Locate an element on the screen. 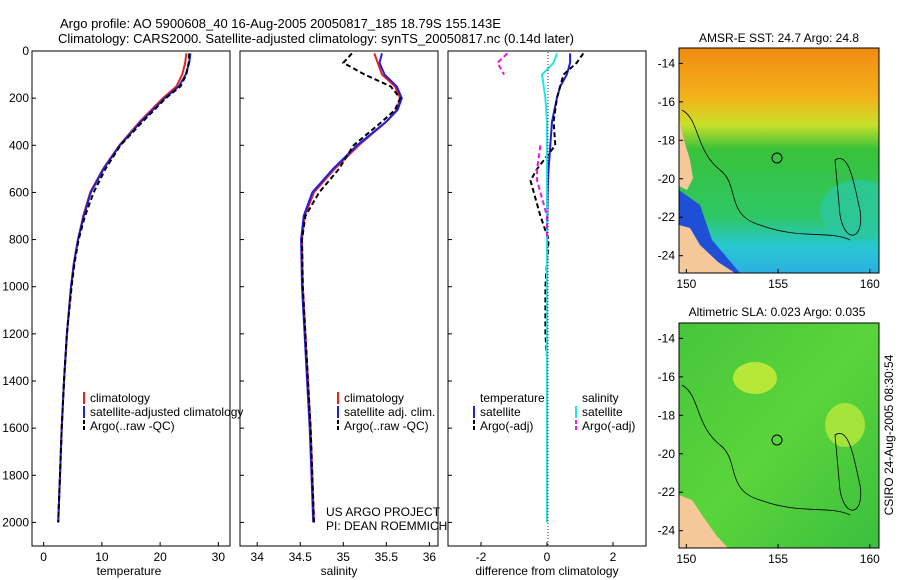  map-x-tick-label: 150 is located at coordinates (686, 284).